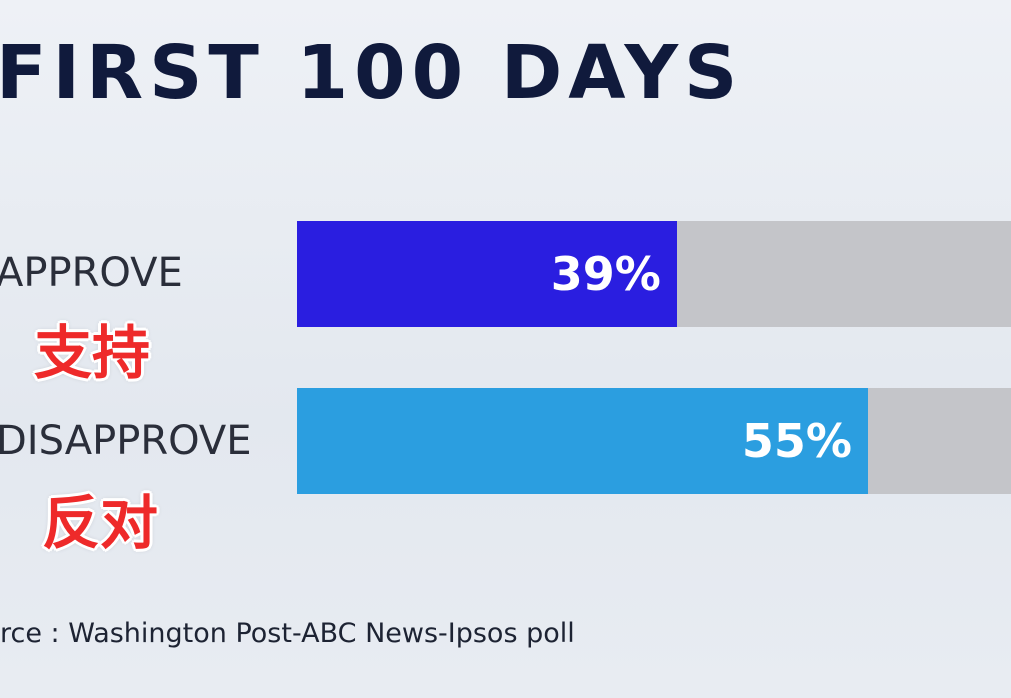 The height and width of the screenshot is (698, 1011). I want to click on value-label-disapprove: 55%, so click(796, 441).